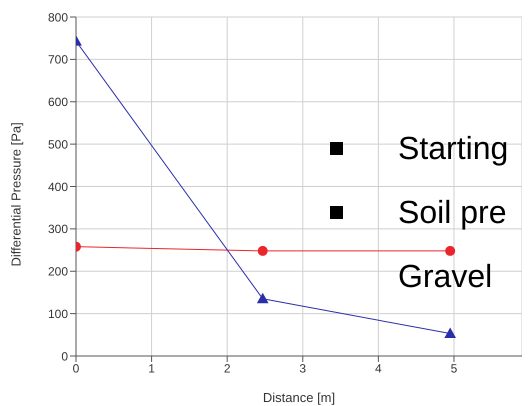  Describe the element at coordinates (58, 17) in the screenshot. I see `y-tick-label: 800` at that location.